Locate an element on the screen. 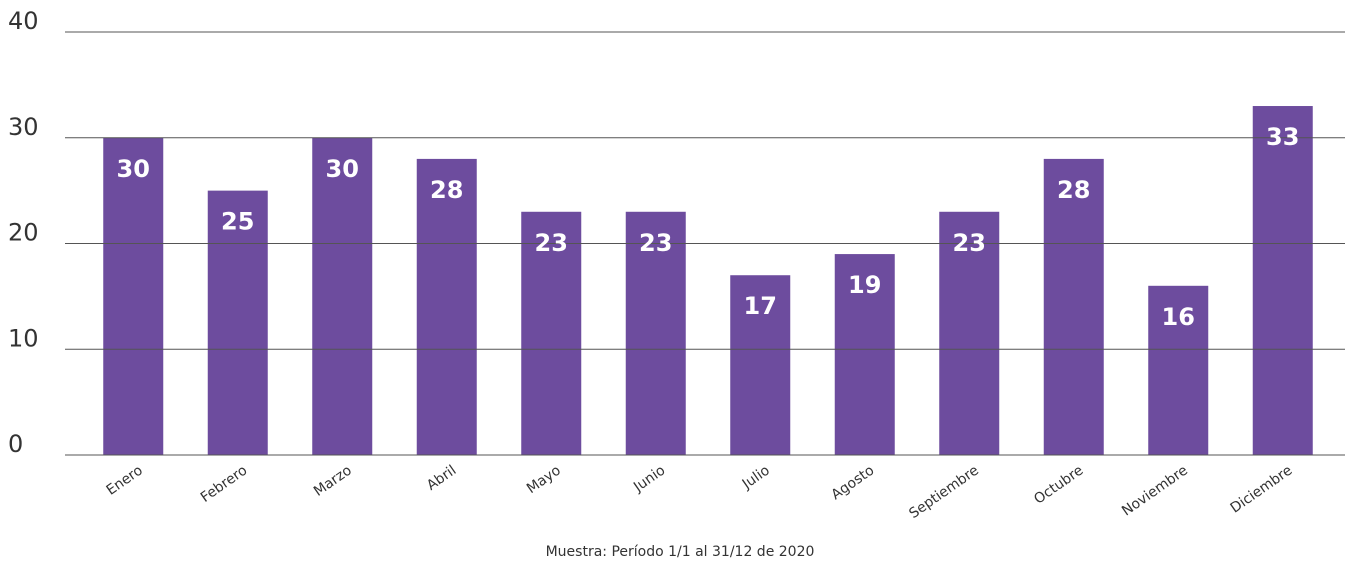  x-tick-label: Febrero is located at coordinates (224, 483).